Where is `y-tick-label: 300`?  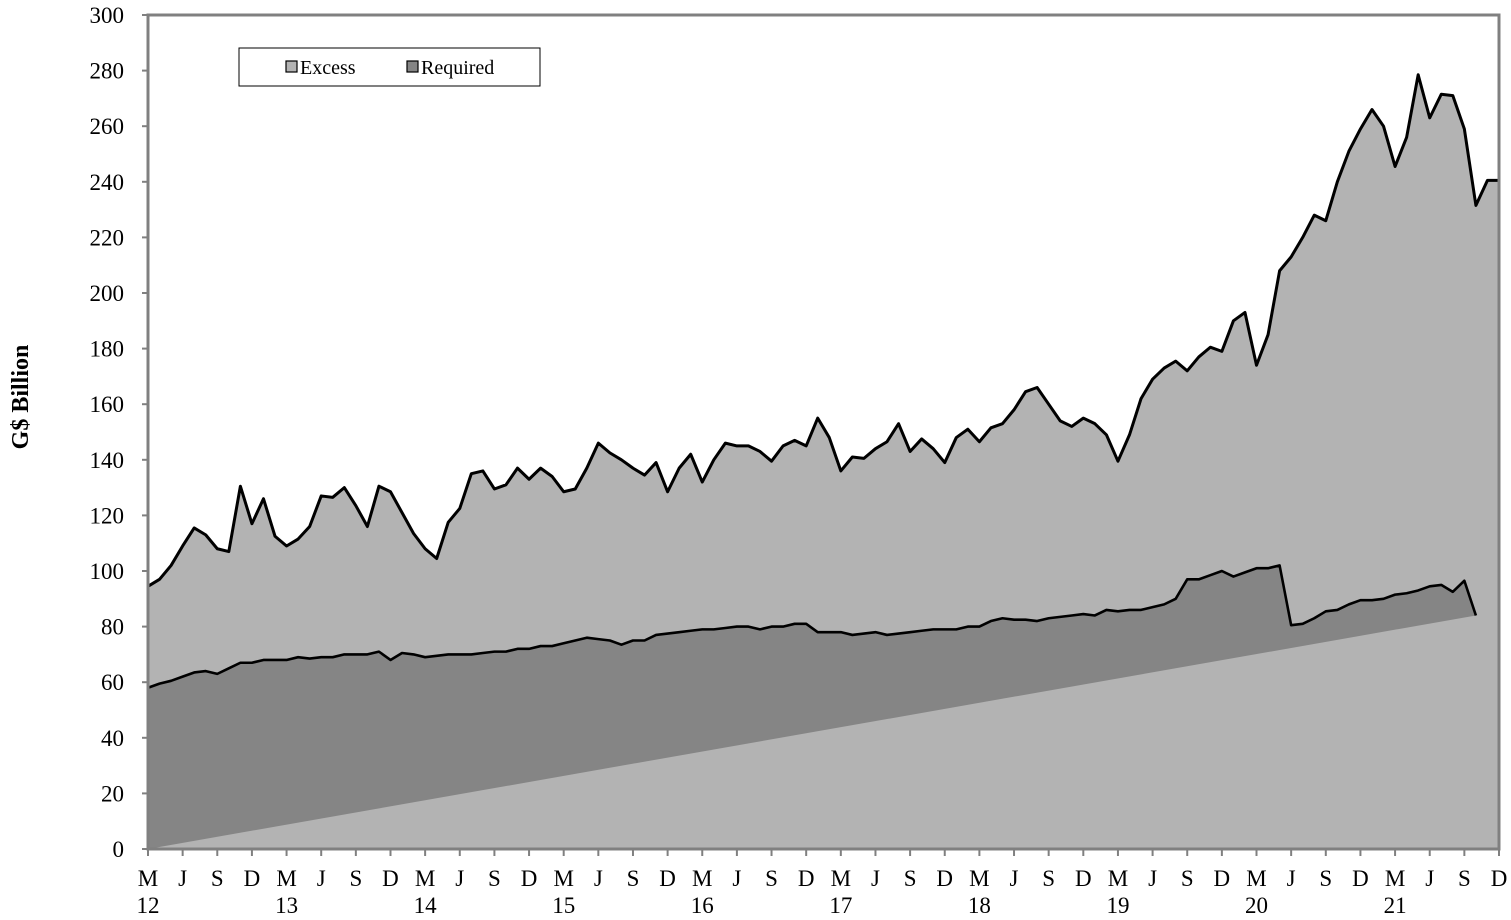
y-tick-label: 300 is located at coordinates (107, 15).